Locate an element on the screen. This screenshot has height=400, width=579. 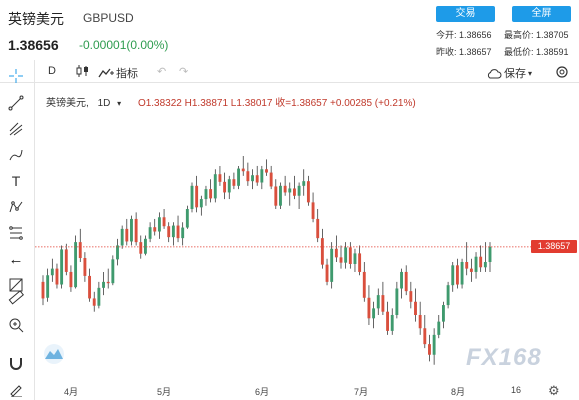
back-arrow-icon: ← is located at coordinates (16, 259).